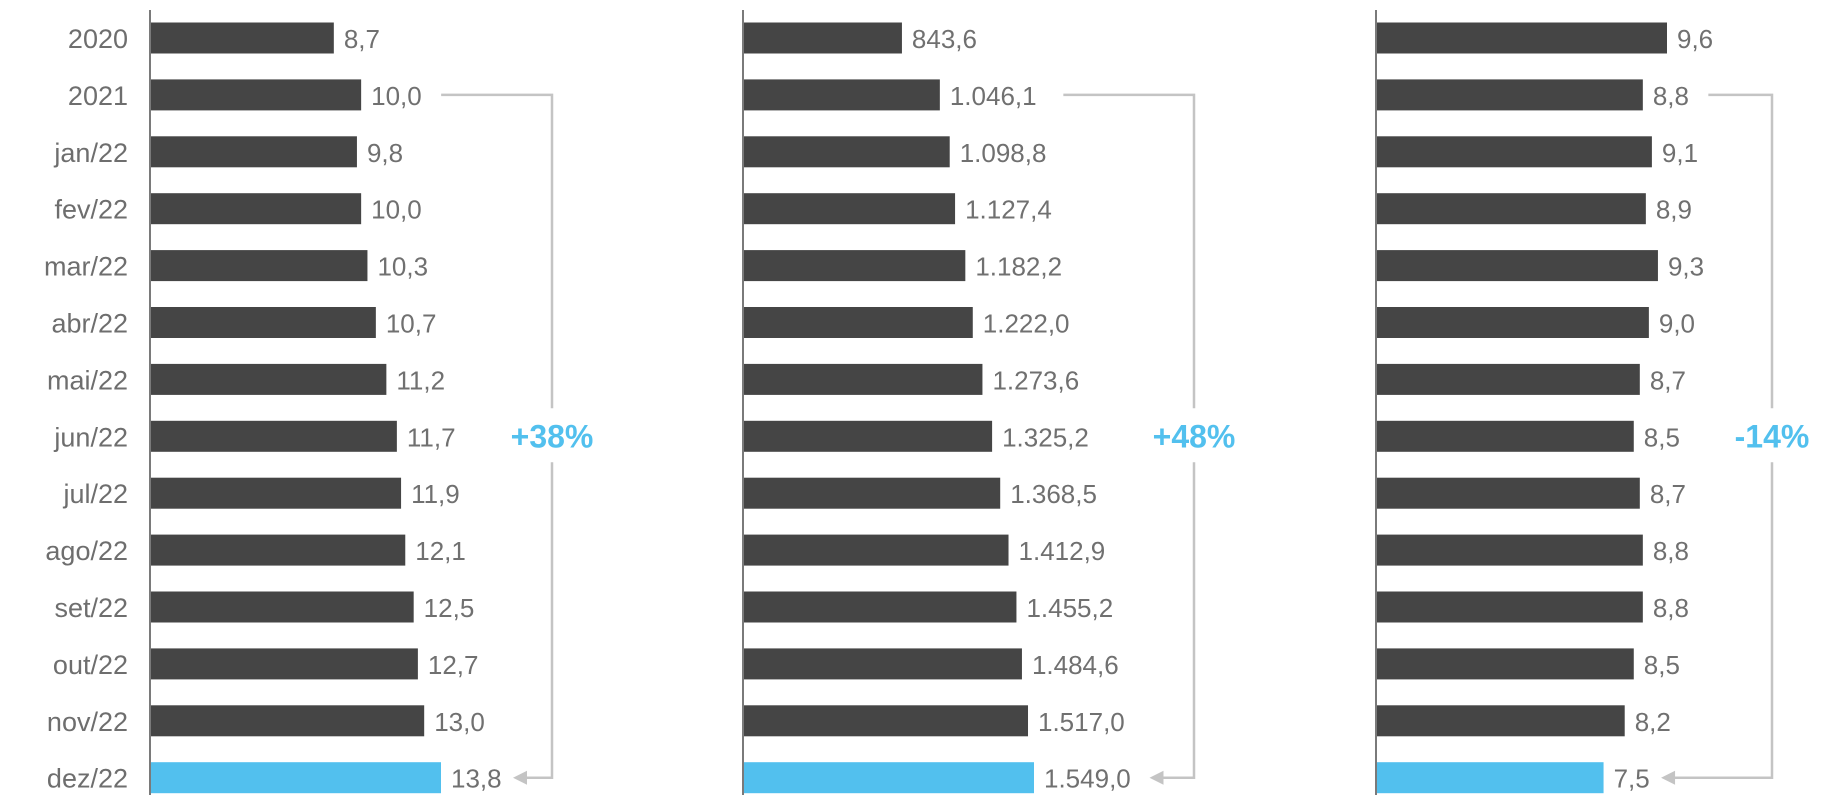 The height and width of the screenshot is (797, 1821). I want to click on value-label: 1.273,6, so click(1035, 380).